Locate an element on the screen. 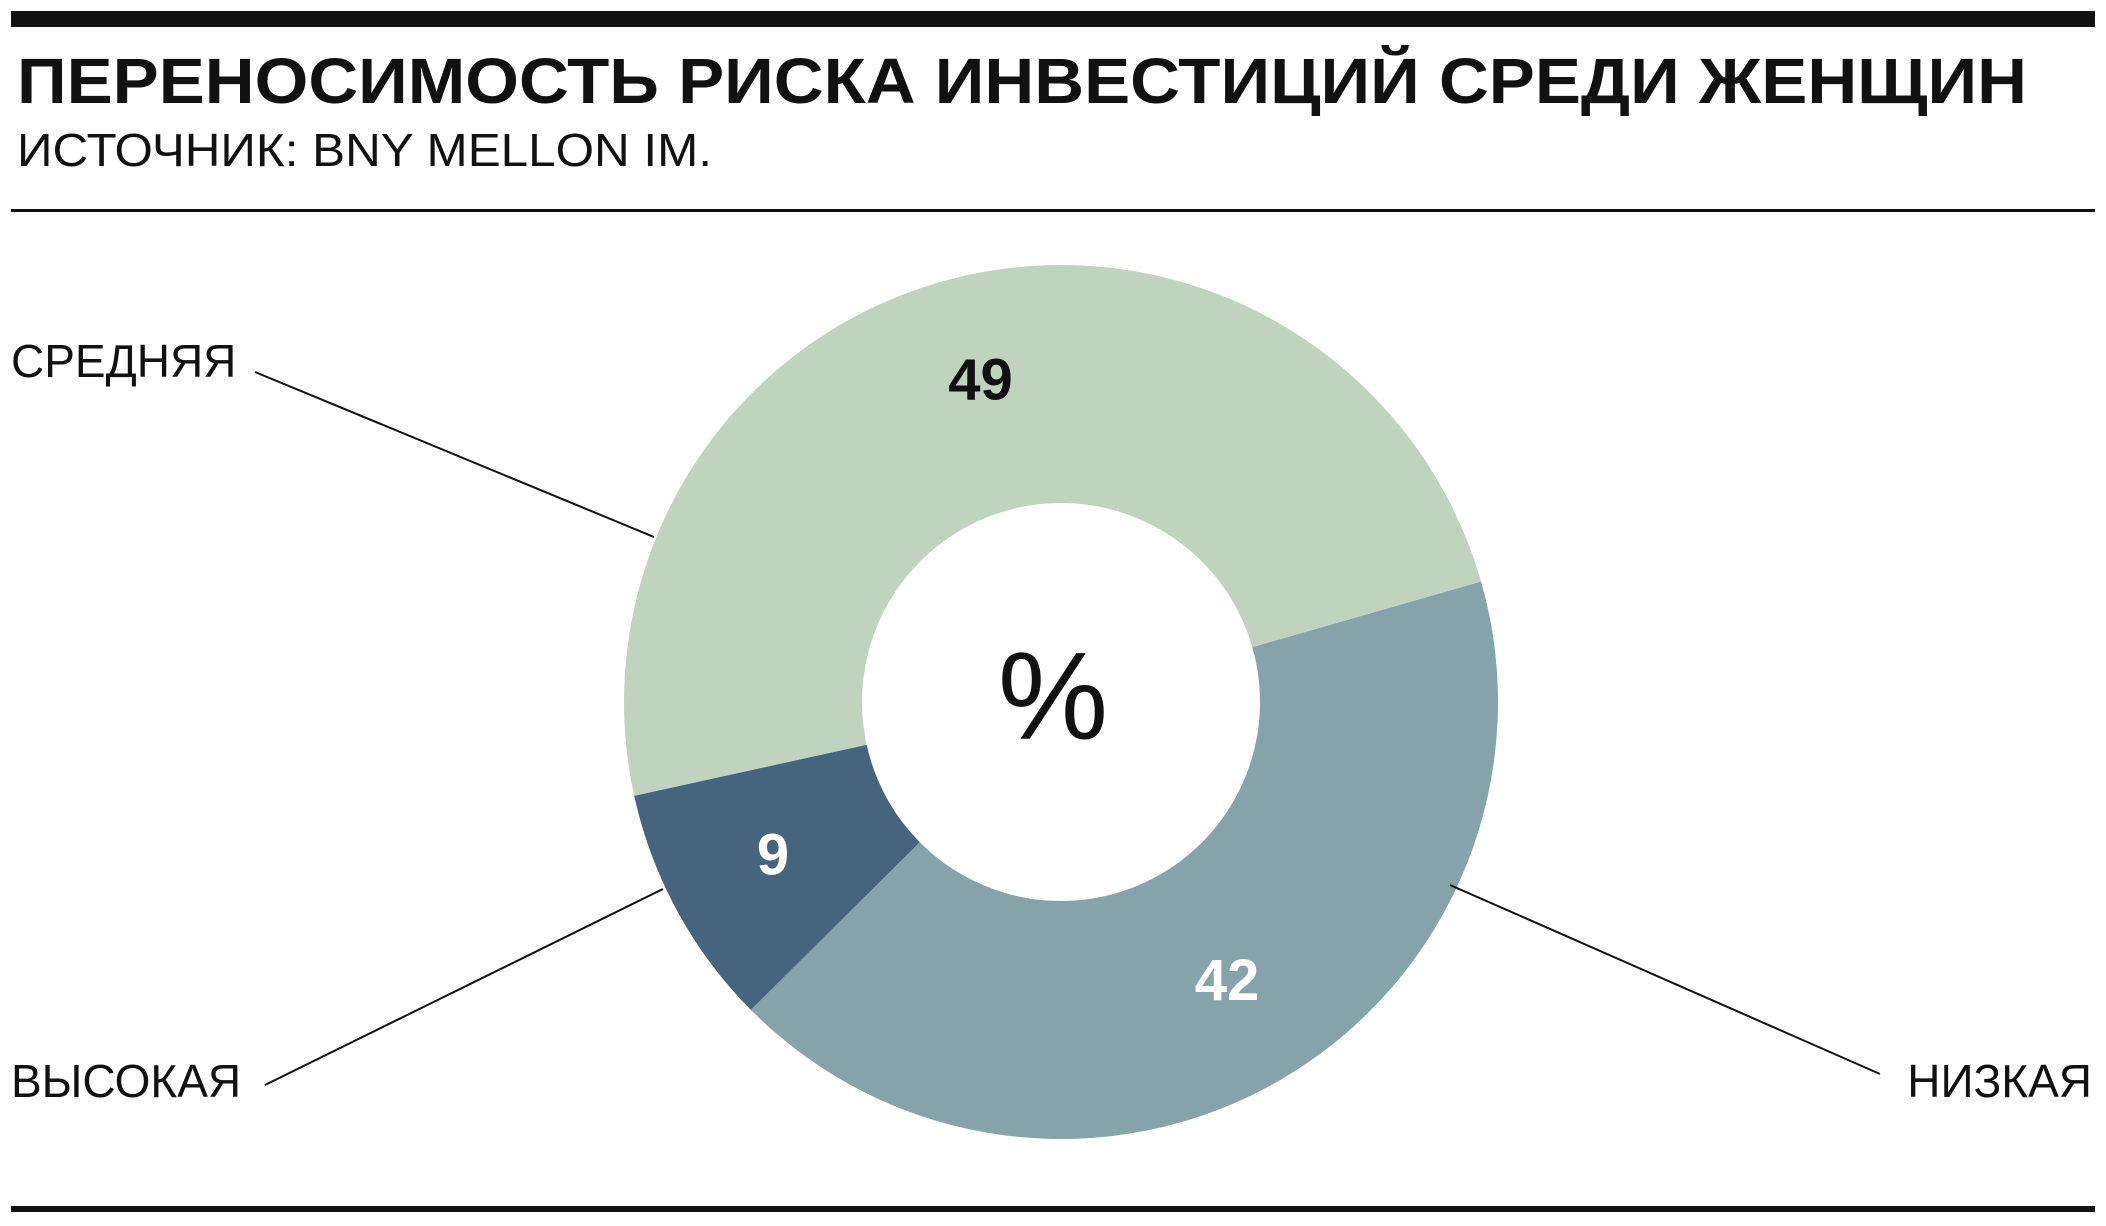 This screenshot has height=1226, width=2106. value-label: 49 is located at coordinates (980, 379).